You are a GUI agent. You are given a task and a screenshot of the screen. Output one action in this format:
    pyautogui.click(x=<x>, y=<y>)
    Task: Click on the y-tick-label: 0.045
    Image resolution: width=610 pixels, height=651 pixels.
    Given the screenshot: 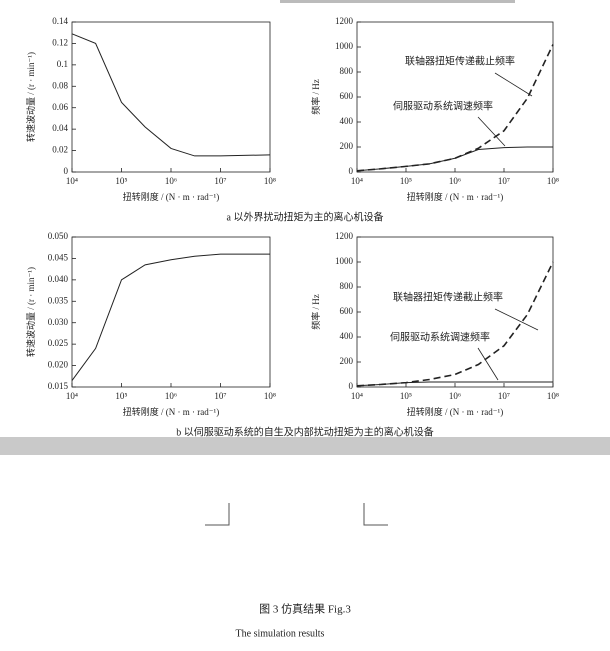 What is the action you would take?
    pyautogui.click(x=58, y=257)
    